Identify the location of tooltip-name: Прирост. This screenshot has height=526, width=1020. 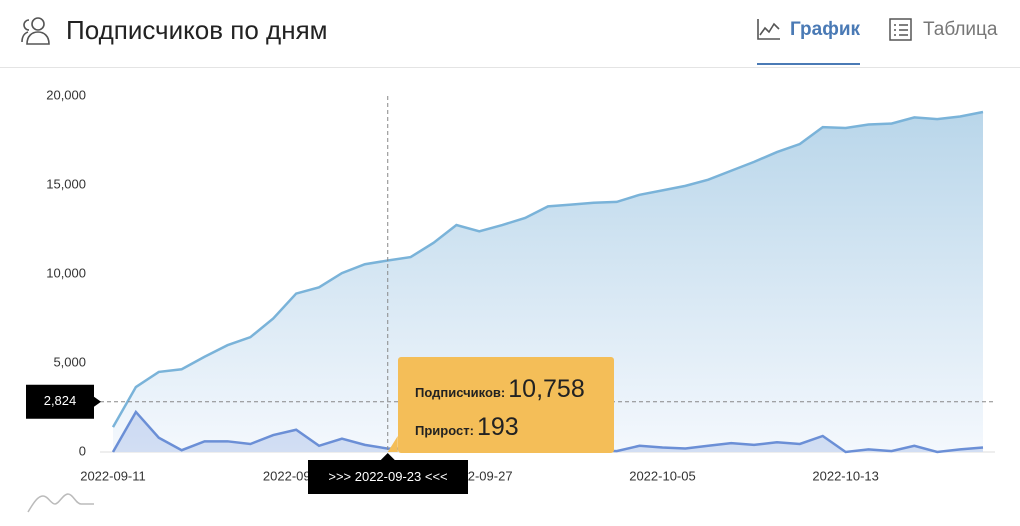
(444, 430).